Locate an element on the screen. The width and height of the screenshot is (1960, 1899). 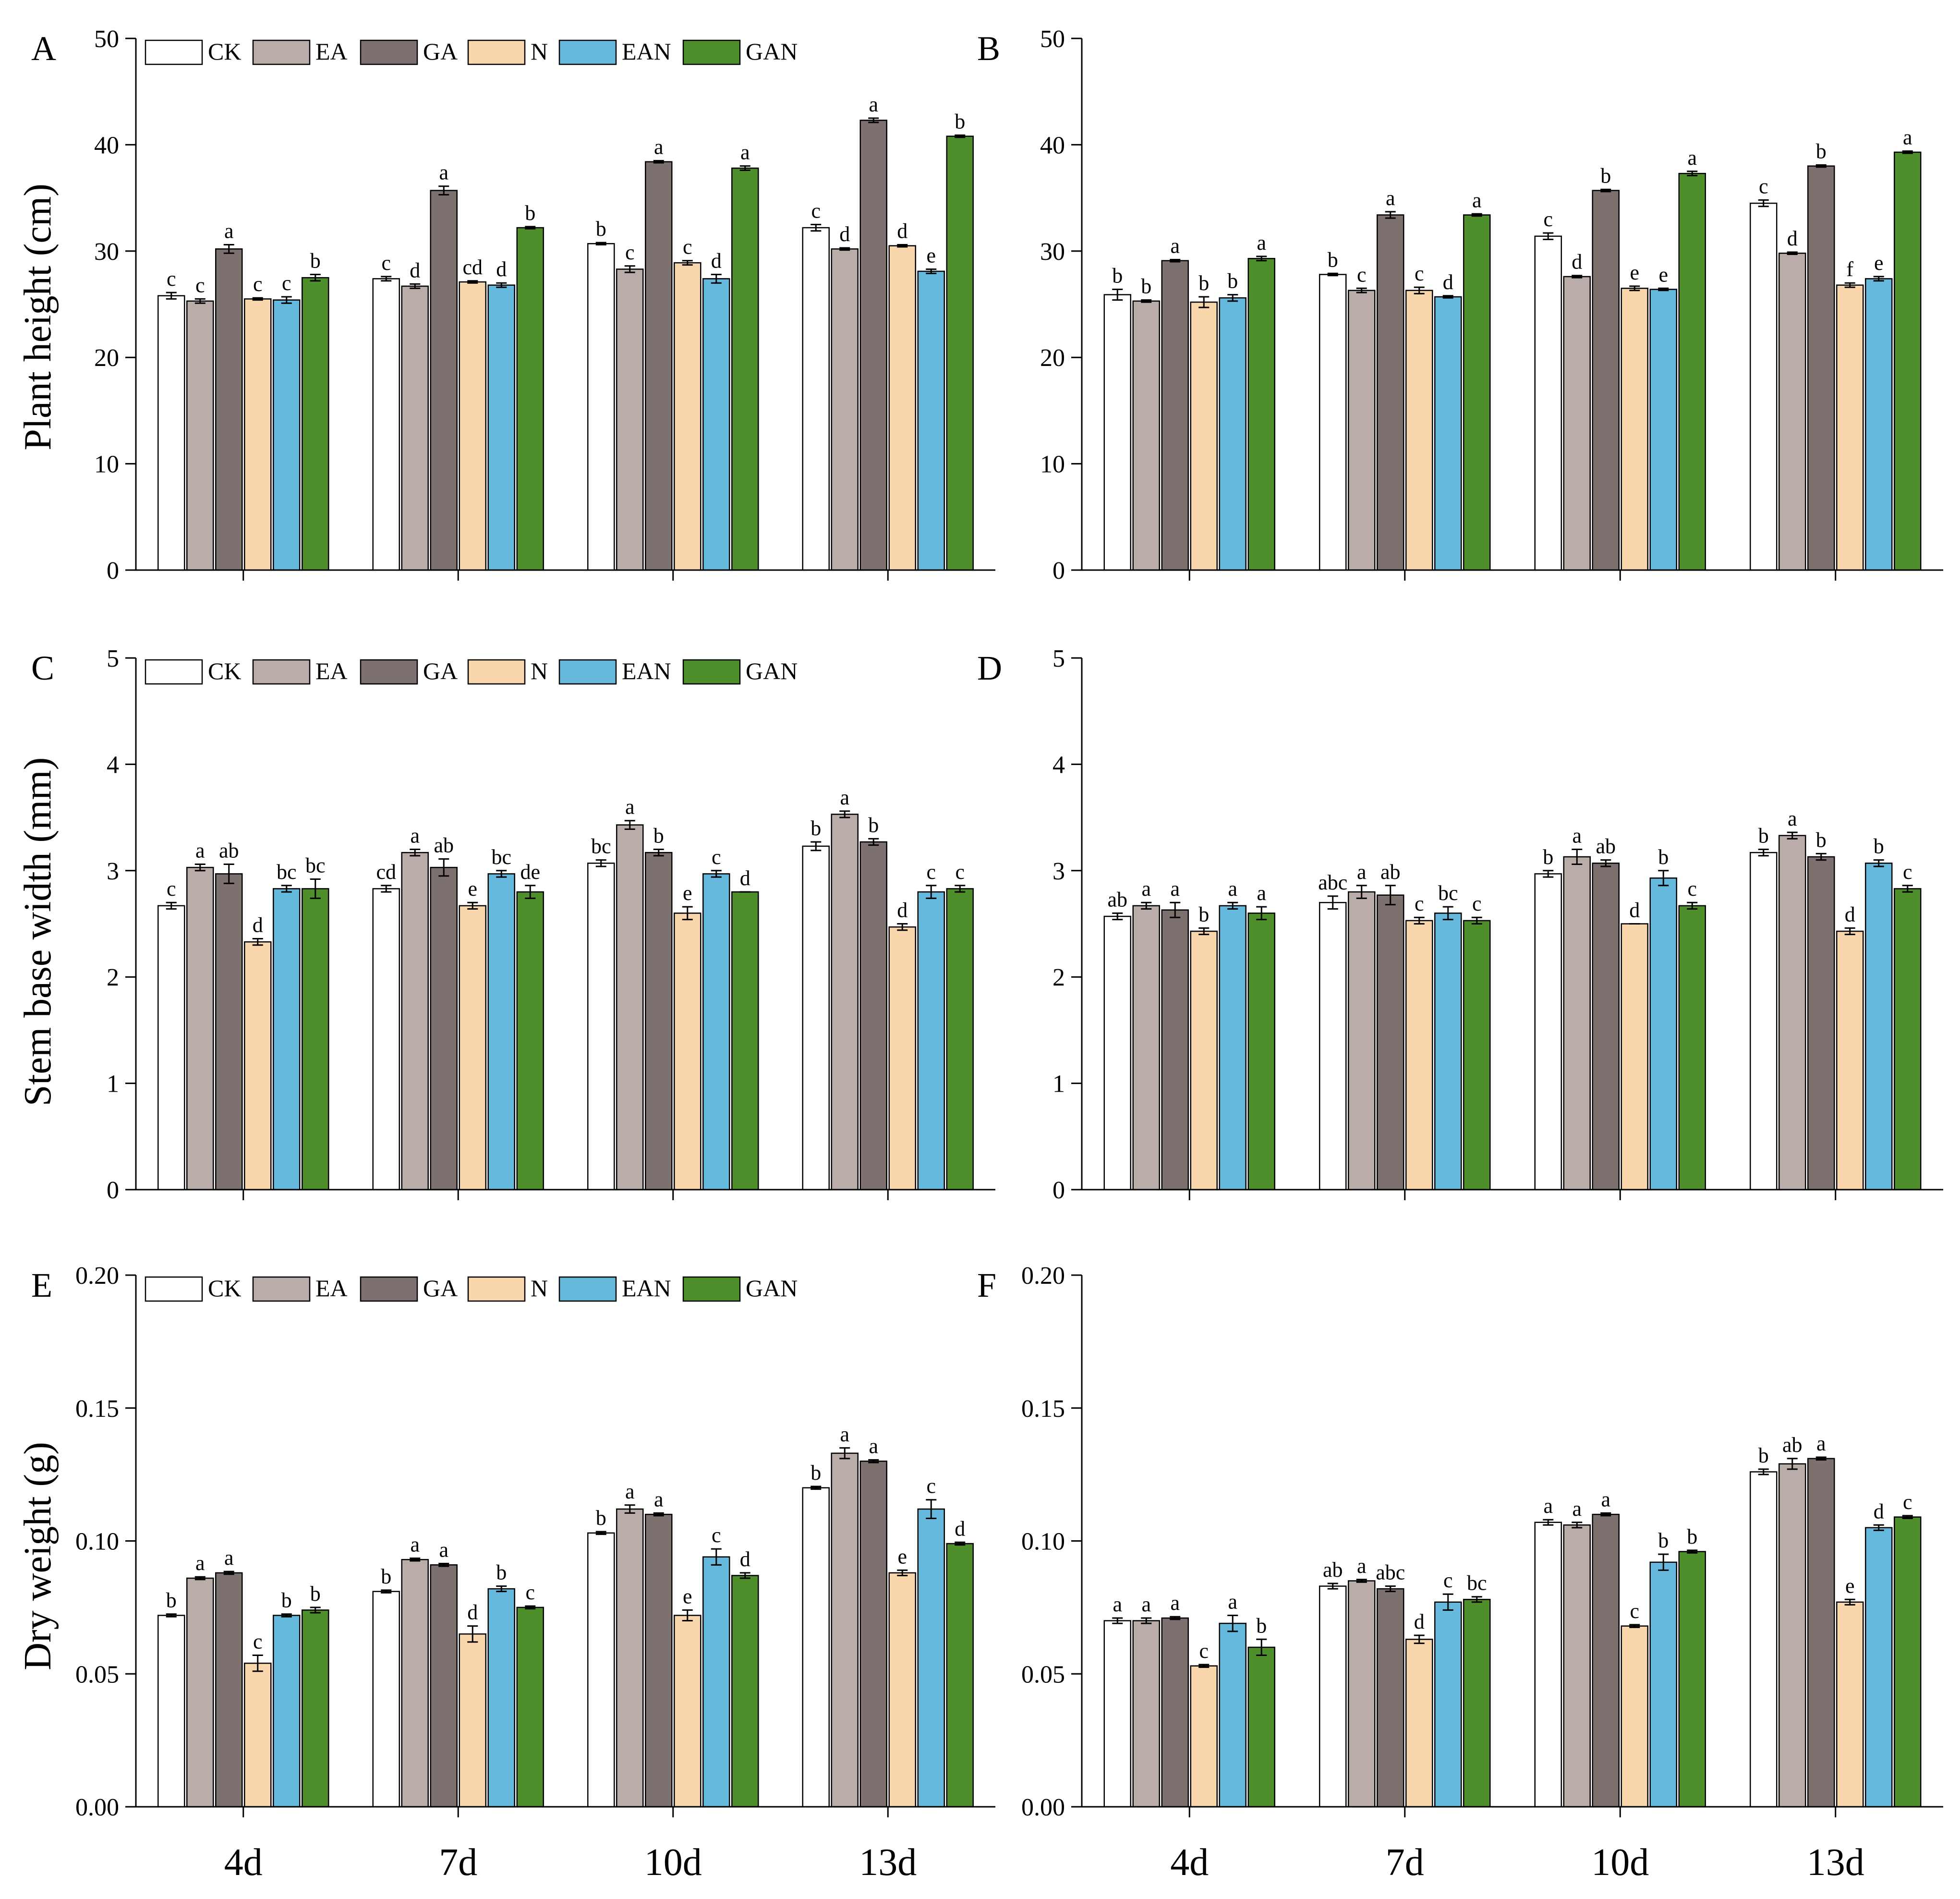
significance-letter: d is located at coordinates (1448, 282).